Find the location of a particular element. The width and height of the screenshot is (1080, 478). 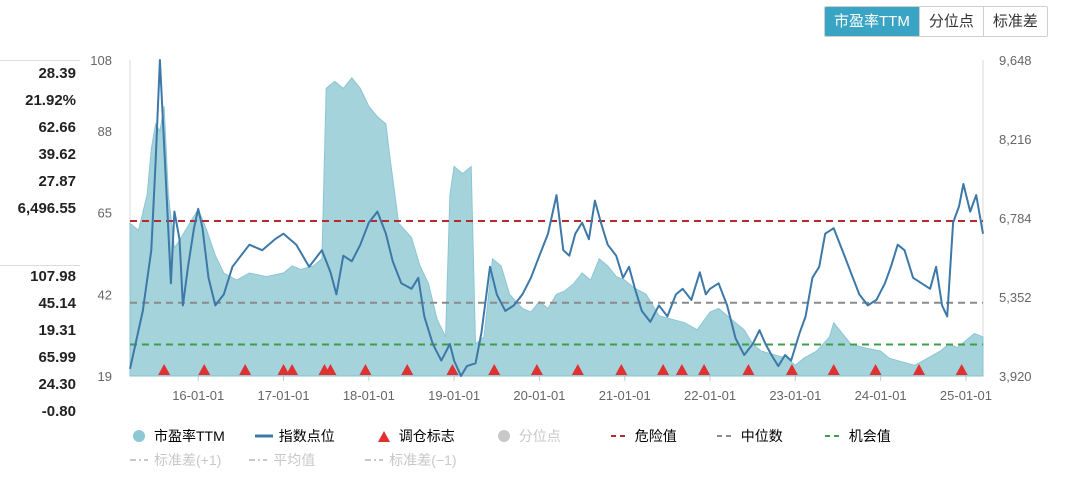

legend-row-1: 市盈率TTM 指数点位 调仓标志 分位点 危险值 中位数 机会值 is located at coordinates (510, 436).